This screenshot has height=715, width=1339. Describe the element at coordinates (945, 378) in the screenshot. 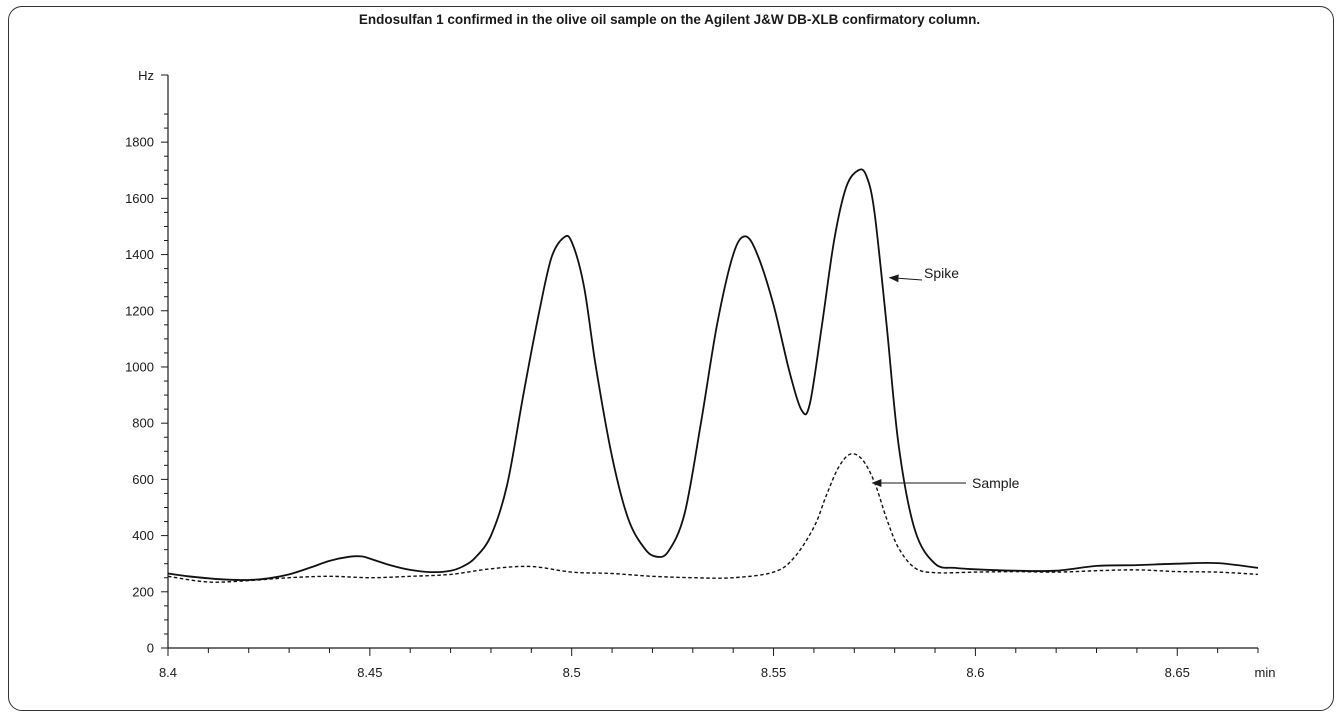

I see `annotations-layer: Spike Sample` at that location.